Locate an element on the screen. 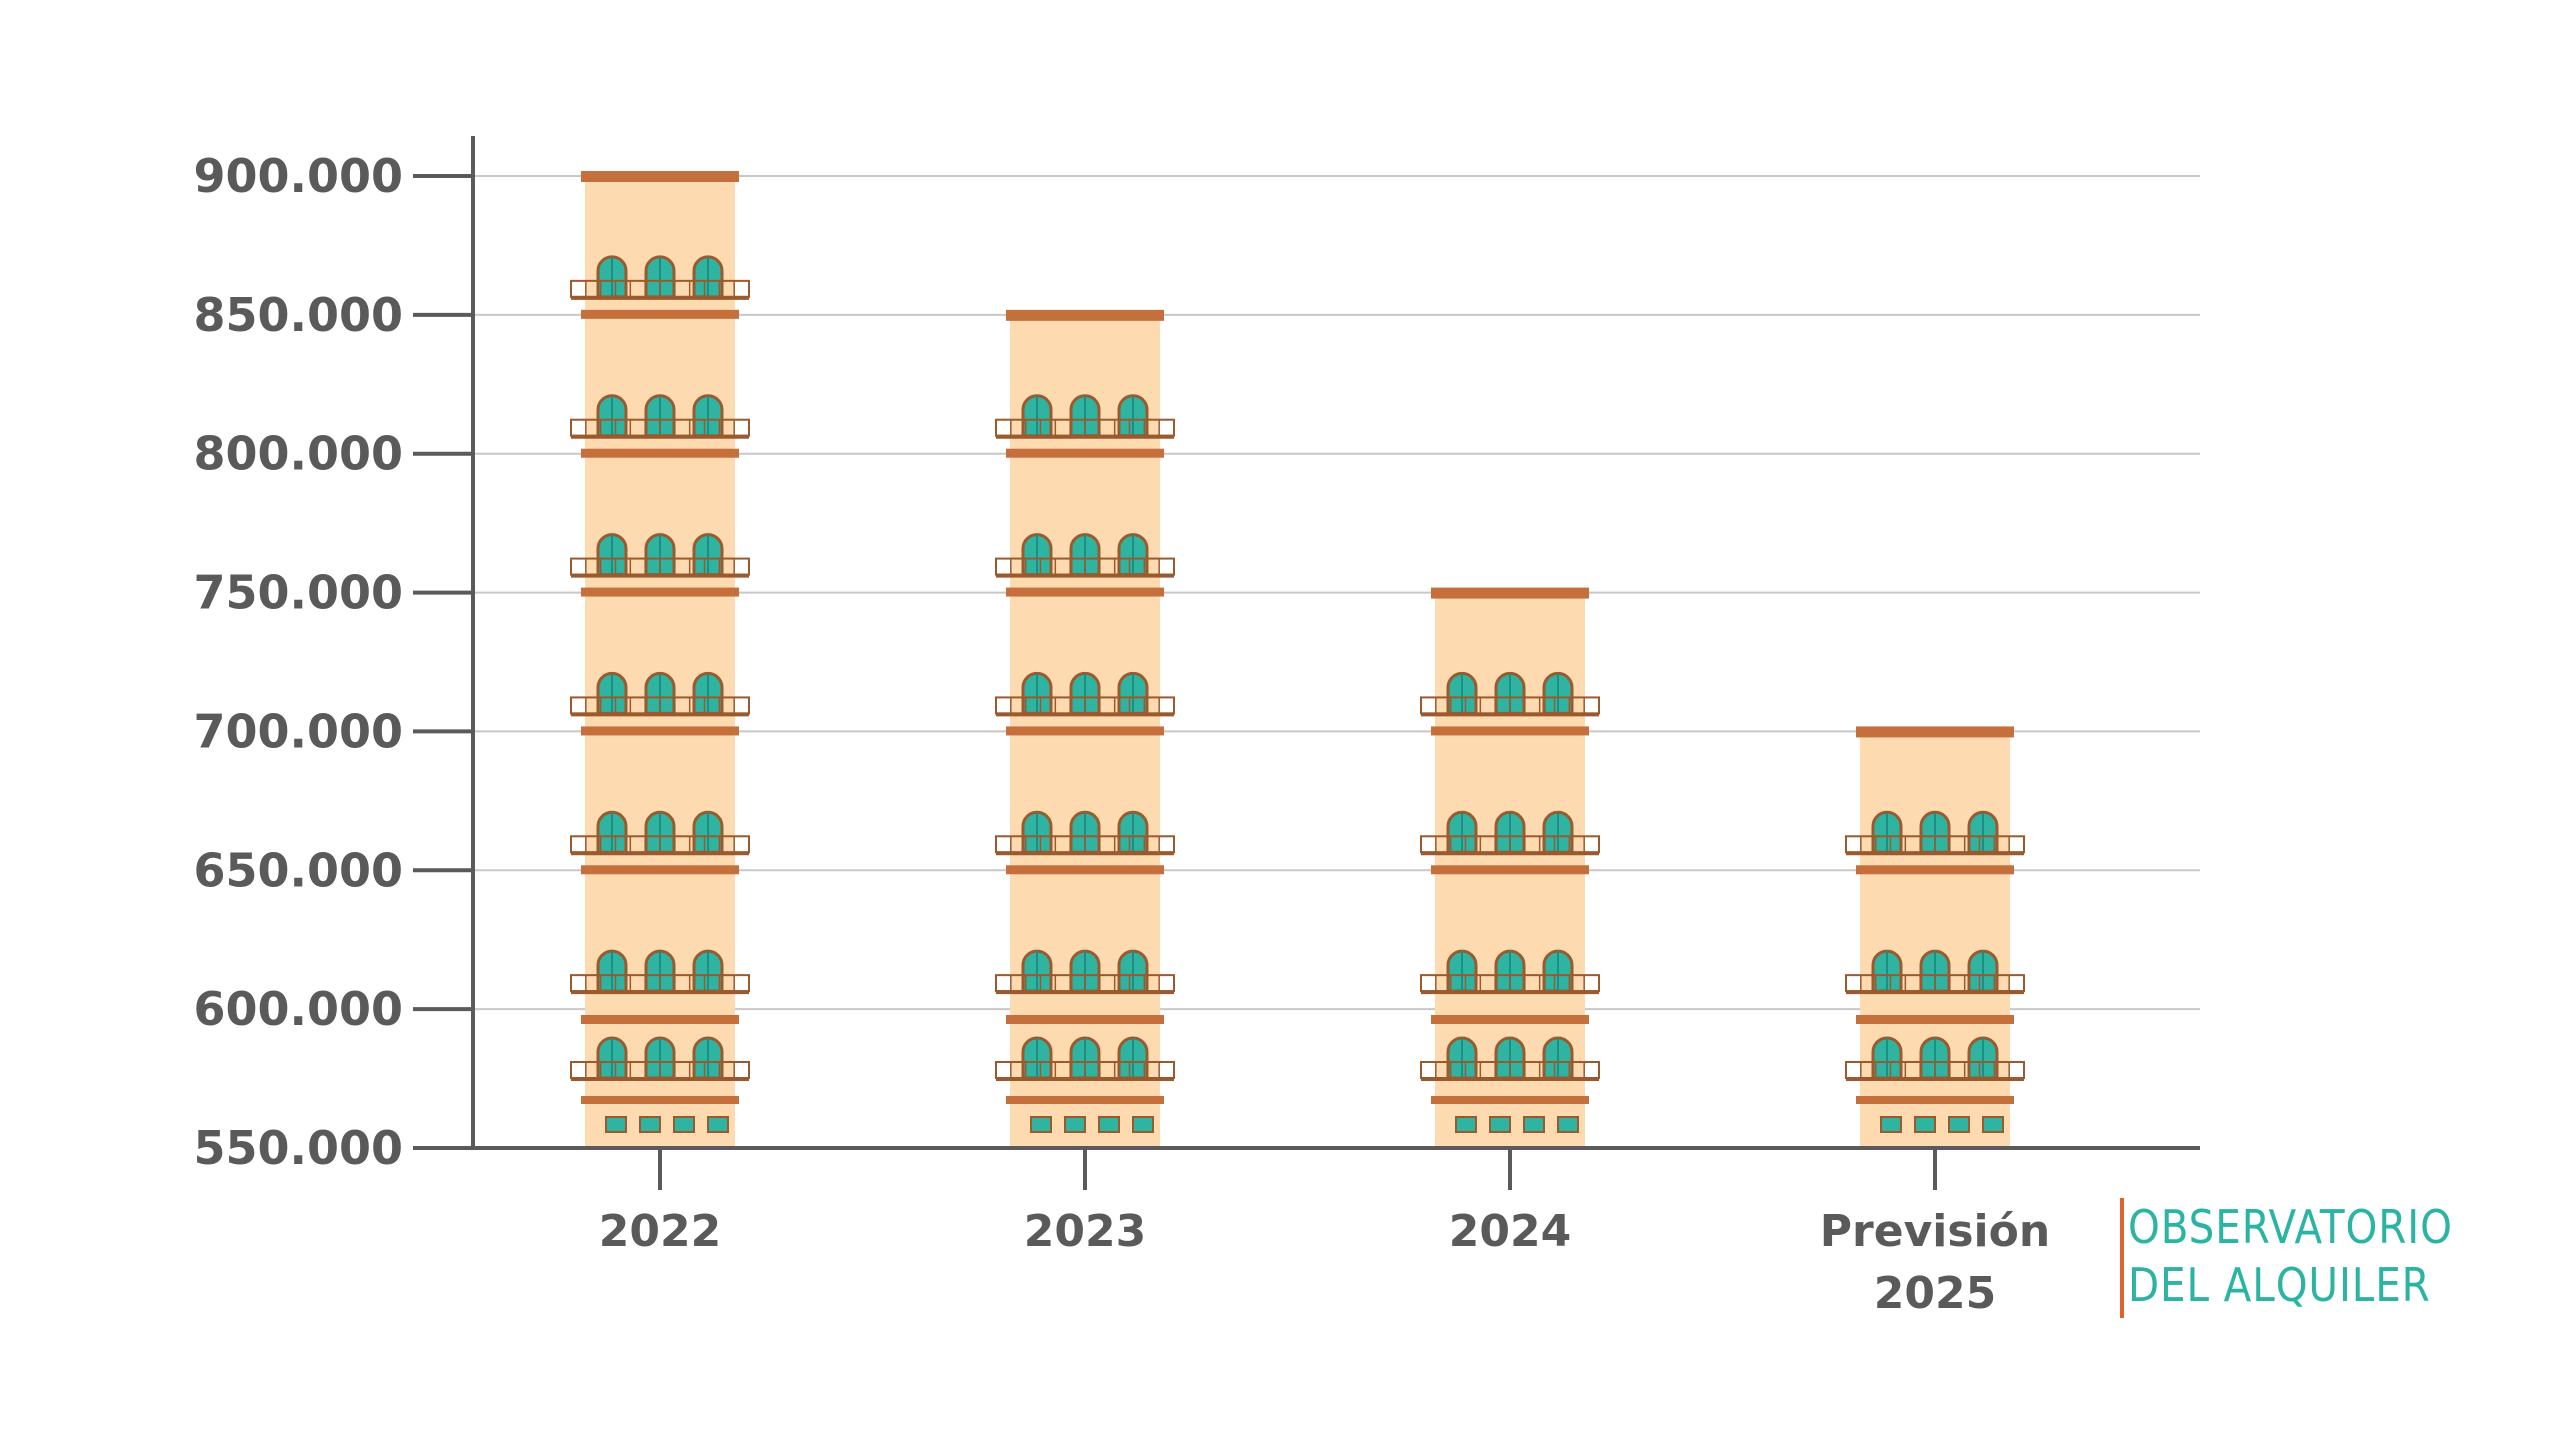  y-tick-label: 900.000 is located at coordinates (298, 176).